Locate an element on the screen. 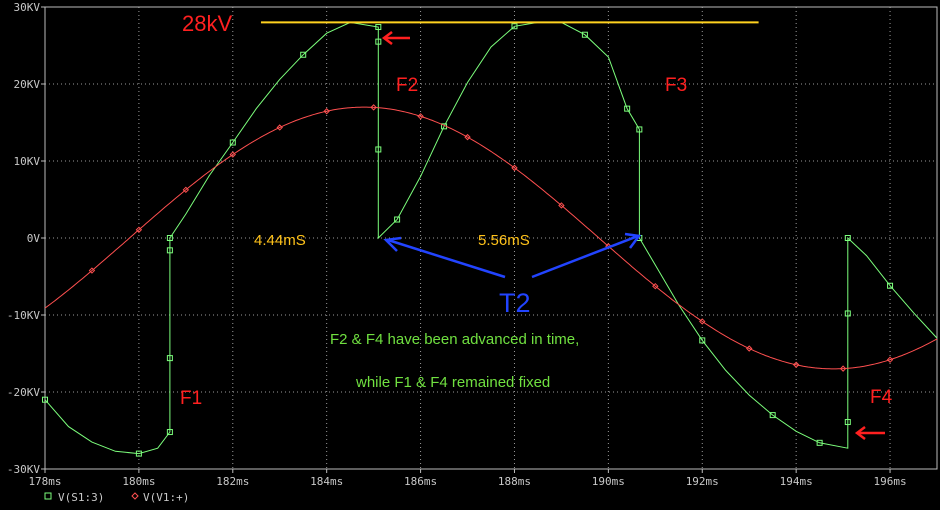 The width and height of the screenshot is (940, 510). legend-label-vs13: V(S1:3) is located at coordinates (81, 497).